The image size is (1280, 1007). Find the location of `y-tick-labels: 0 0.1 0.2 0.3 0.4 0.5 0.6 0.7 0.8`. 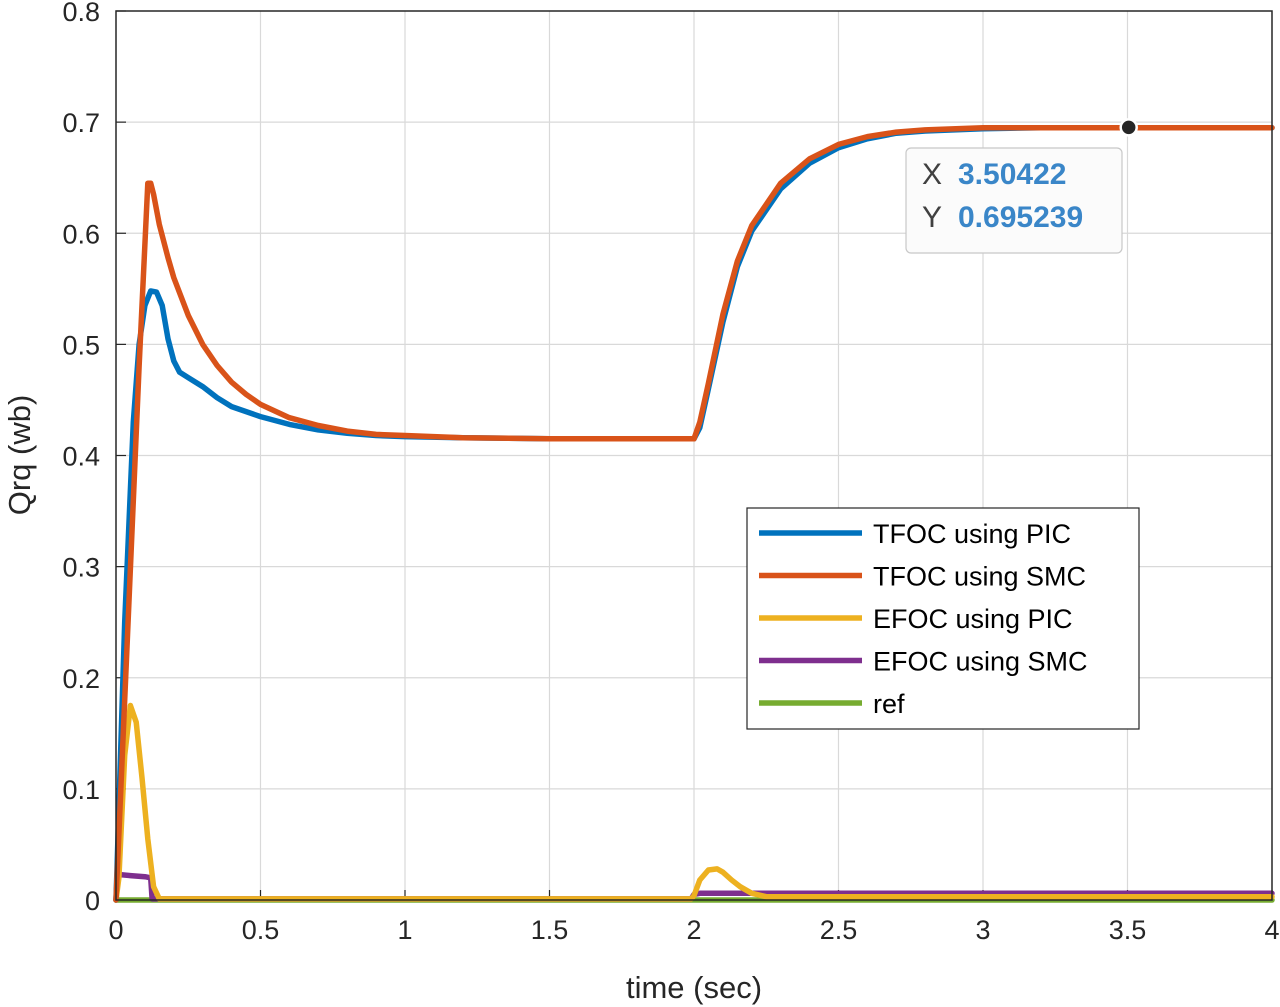

y-tick-labels: 0 0.1 0.2 0.3 0.4 0.5 0.6 0.7 0.8 is located at coordinates (81, 458).